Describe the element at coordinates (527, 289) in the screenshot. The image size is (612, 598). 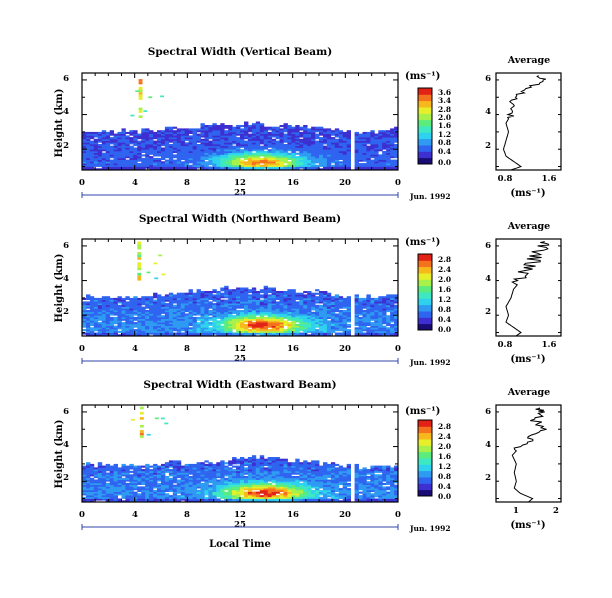
I see `average-profile-line` at that location.